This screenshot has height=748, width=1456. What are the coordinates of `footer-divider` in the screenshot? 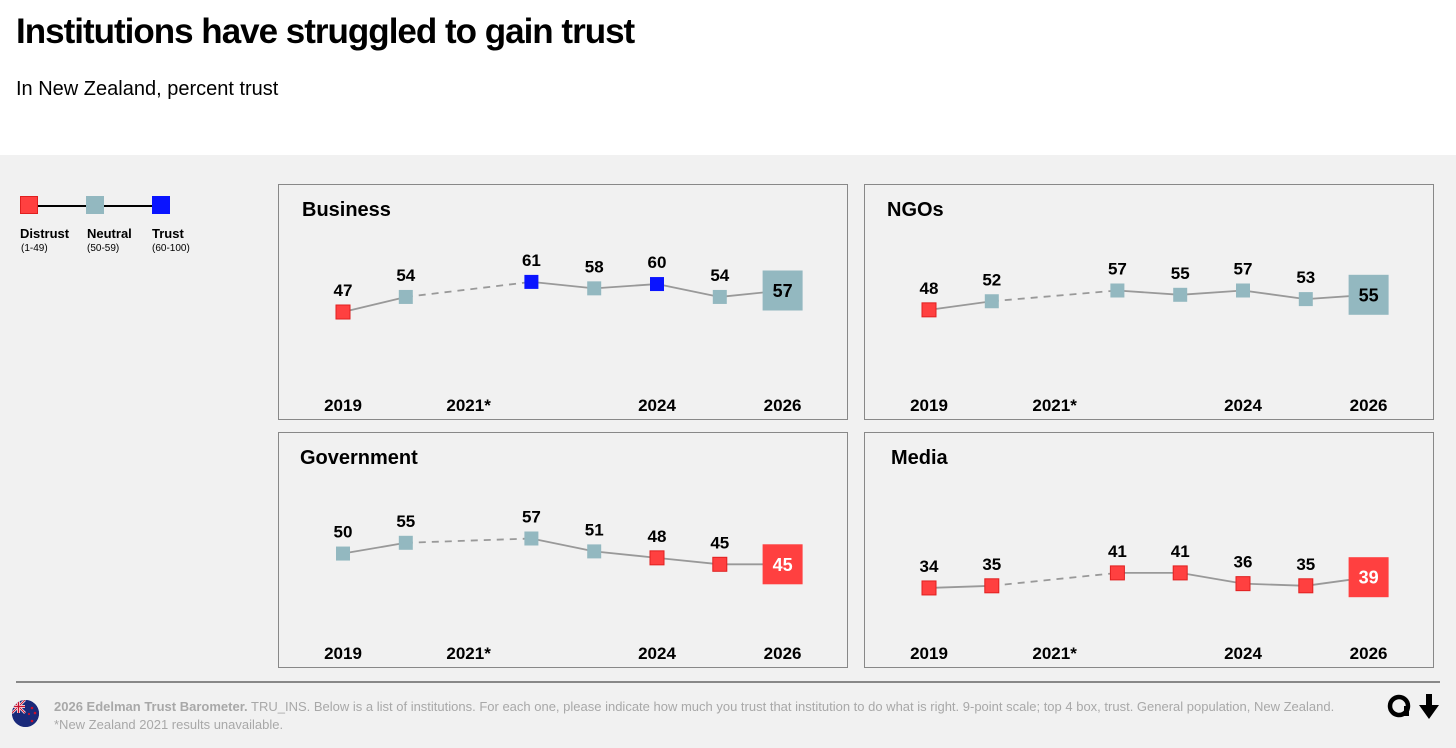 It's located at (728, 682).